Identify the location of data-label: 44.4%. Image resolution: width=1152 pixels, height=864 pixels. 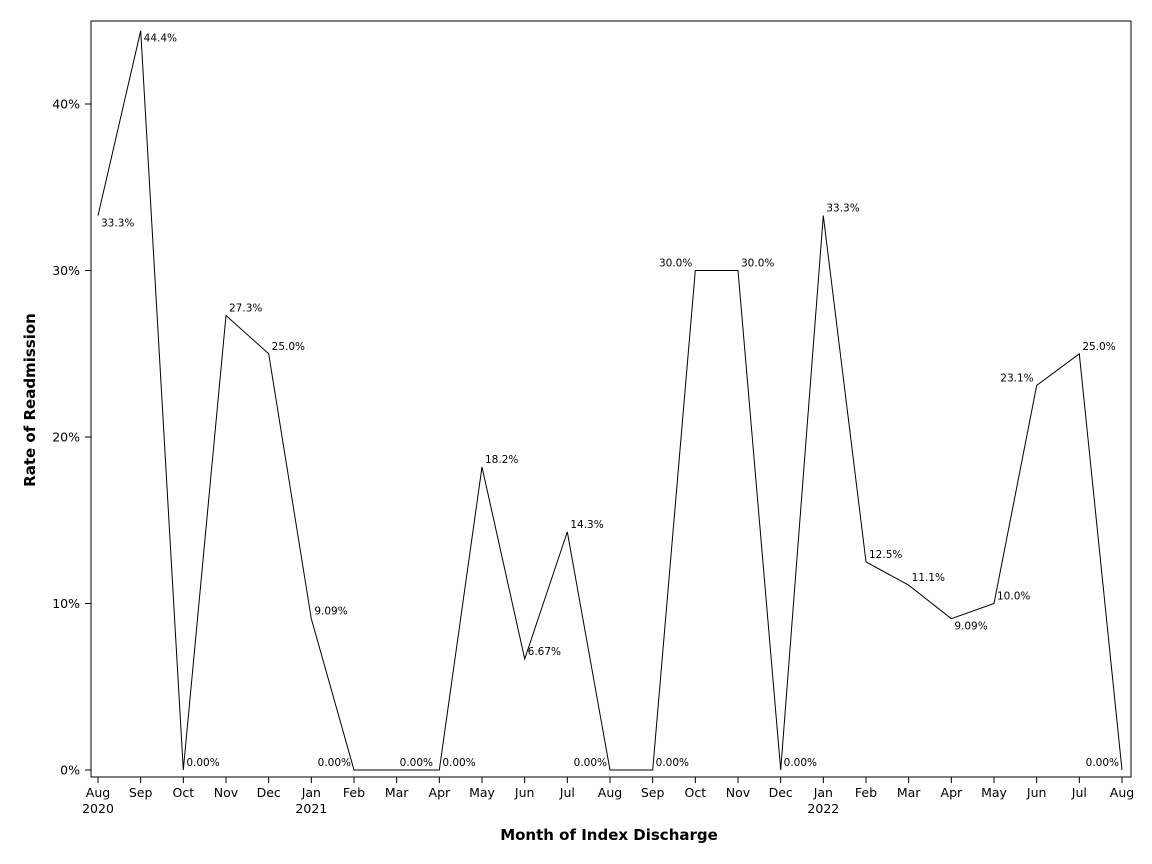
(160, 39).